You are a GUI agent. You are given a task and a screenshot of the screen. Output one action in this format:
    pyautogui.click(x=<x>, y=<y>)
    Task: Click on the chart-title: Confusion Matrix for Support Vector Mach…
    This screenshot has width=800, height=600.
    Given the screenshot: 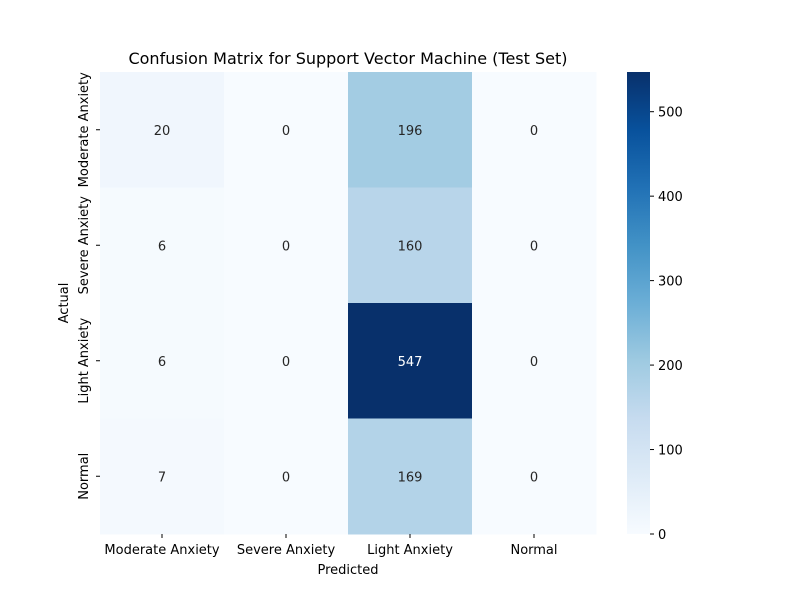 What is the action you would take?
    pyautogui.click(x=347, y=58)
    